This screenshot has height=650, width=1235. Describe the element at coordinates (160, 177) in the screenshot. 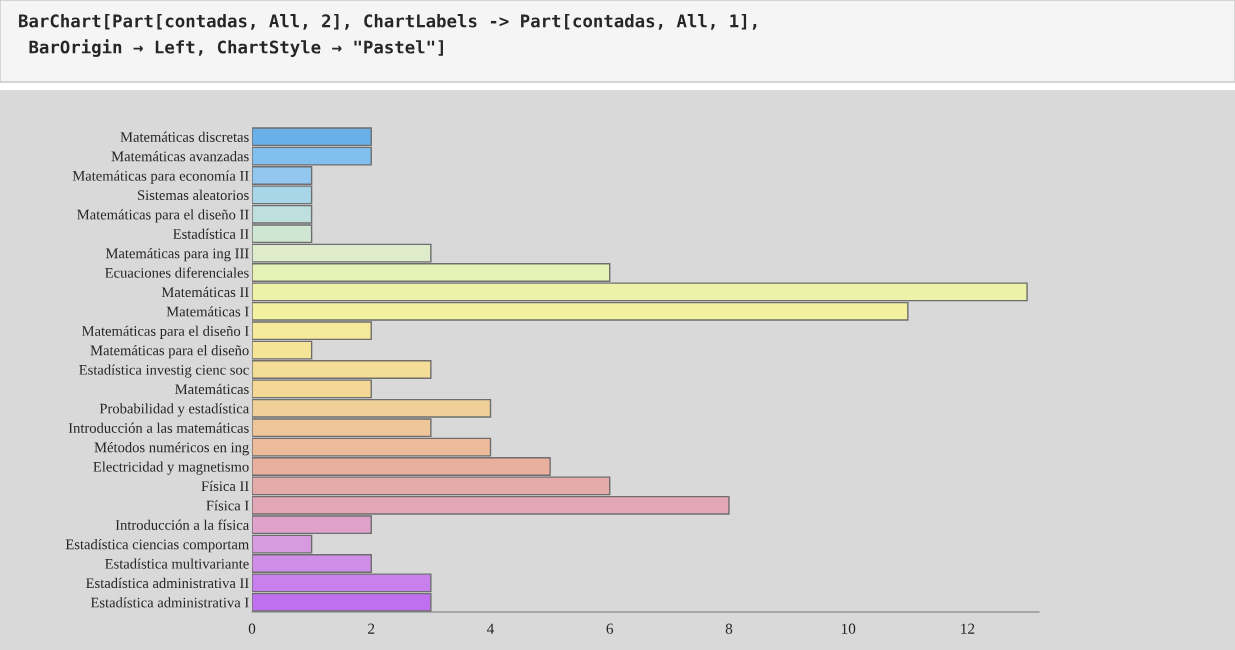

I see `y-tick-label: Matemáticas para economía II` at that location.